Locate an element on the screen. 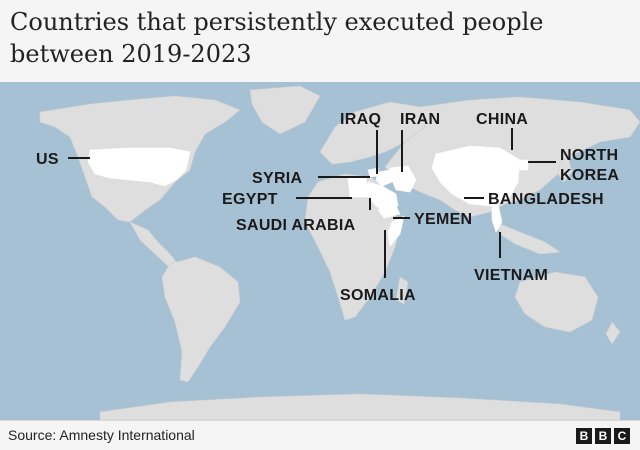 The image size is (640, 450). label-china: CHINA is located at coordinates (502, 119).